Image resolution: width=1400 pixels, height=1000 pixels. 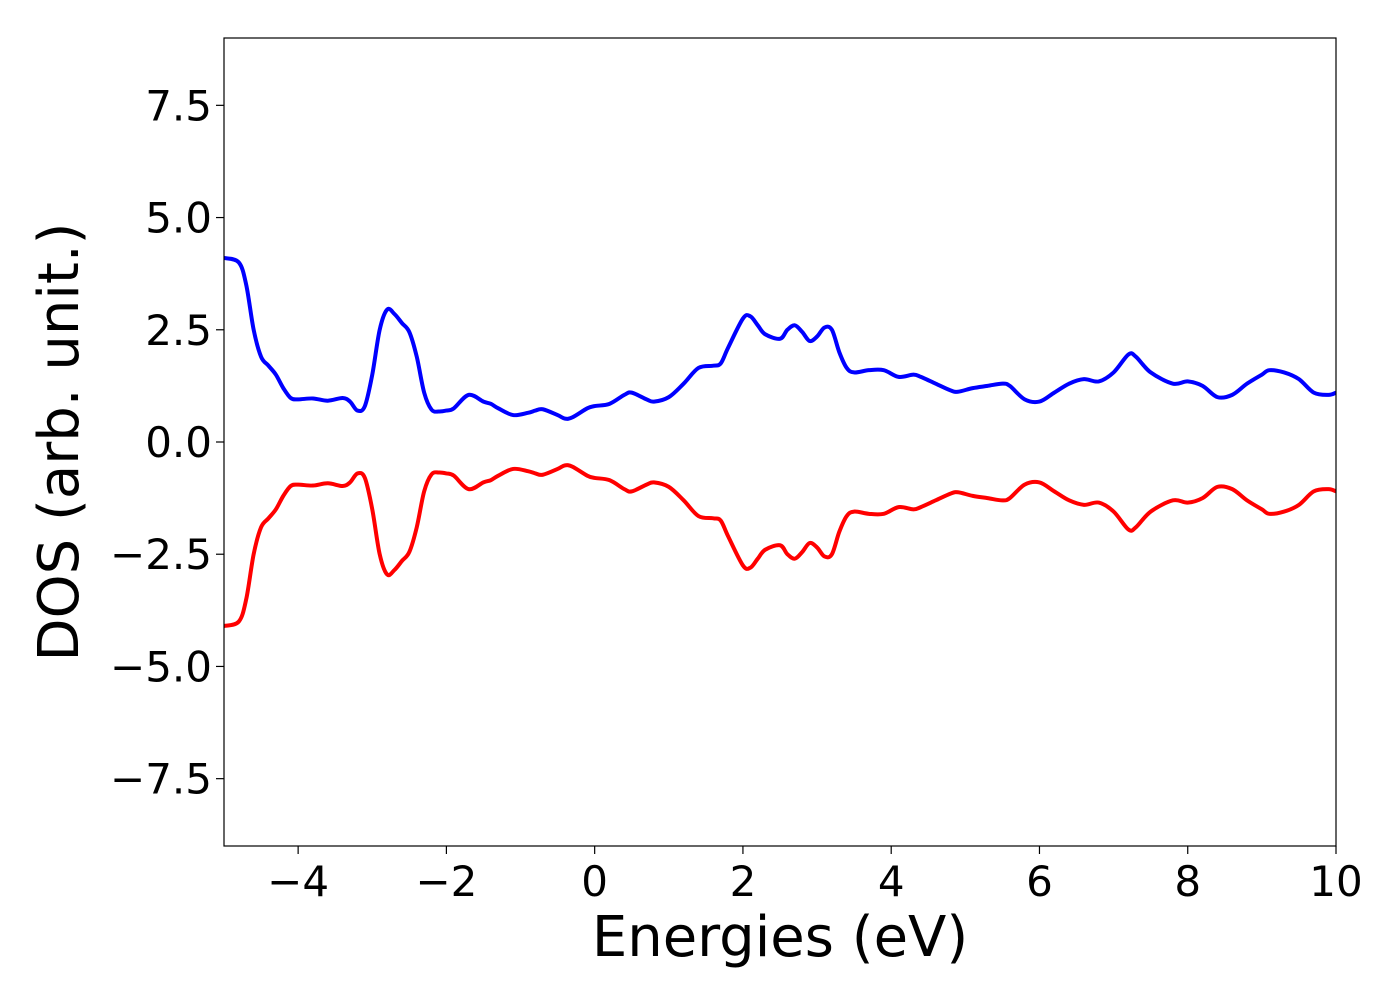 I want to click on x-tick-label: 6, so click(x=1039, y=881).